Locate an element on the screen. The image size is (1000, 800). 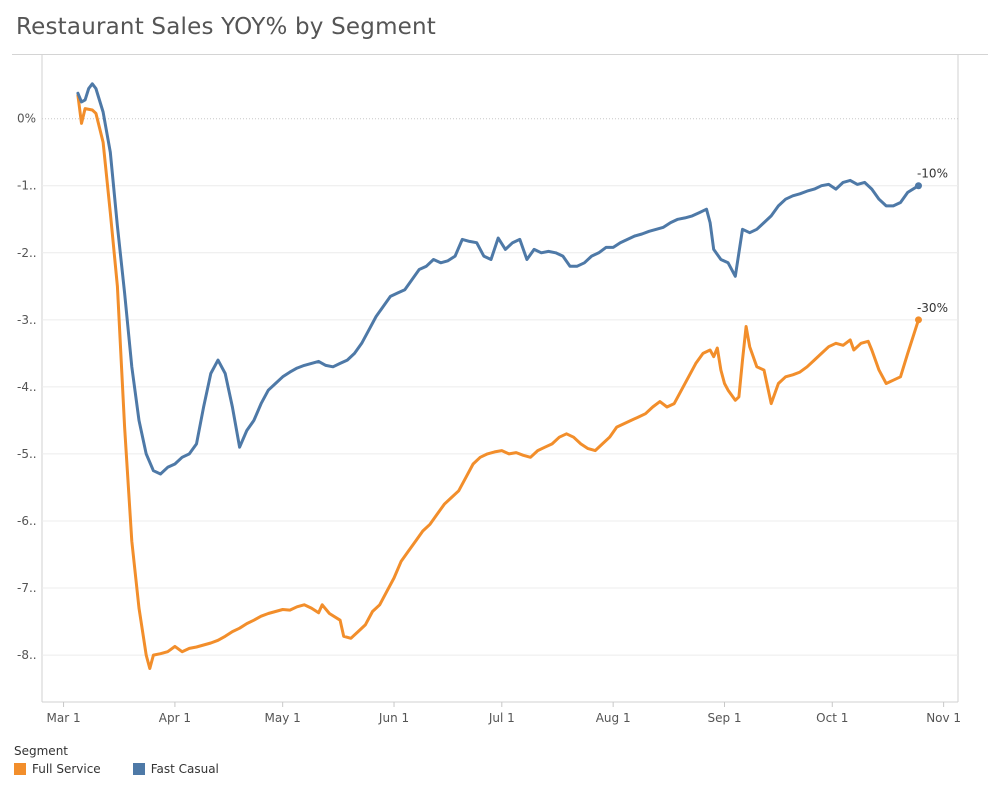
y-tick-label: -6.. is located at coordinates (27, 521).